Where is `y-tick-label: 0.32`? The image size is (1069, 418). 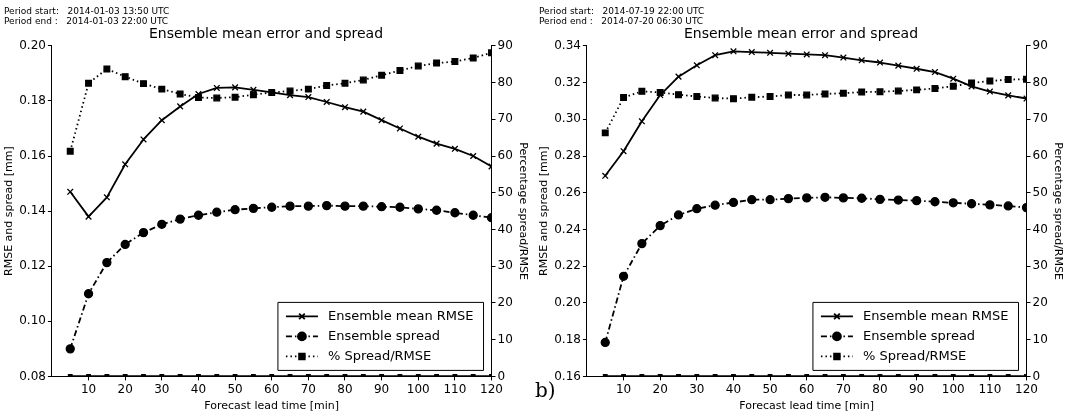 y-tick-label: 0.32 is located at coordinates (567, 81).